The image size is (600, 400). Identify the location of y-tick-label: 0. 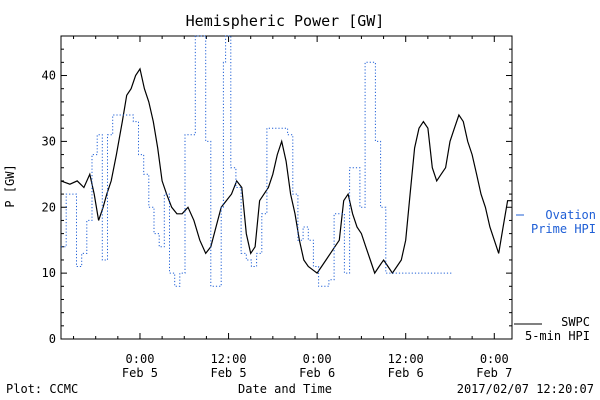
(52, 339).